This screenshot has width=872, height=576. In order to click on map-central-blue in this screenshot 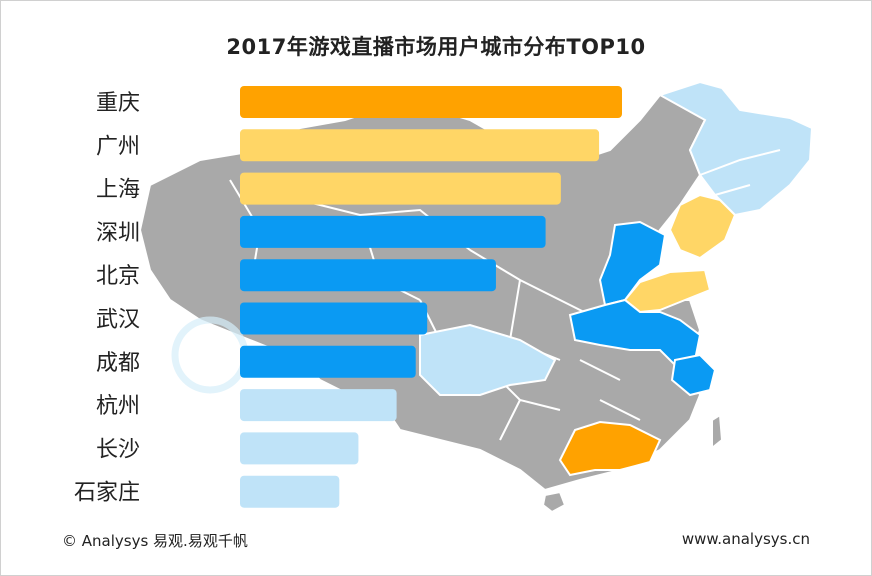, I will do `click(635, 335)`.